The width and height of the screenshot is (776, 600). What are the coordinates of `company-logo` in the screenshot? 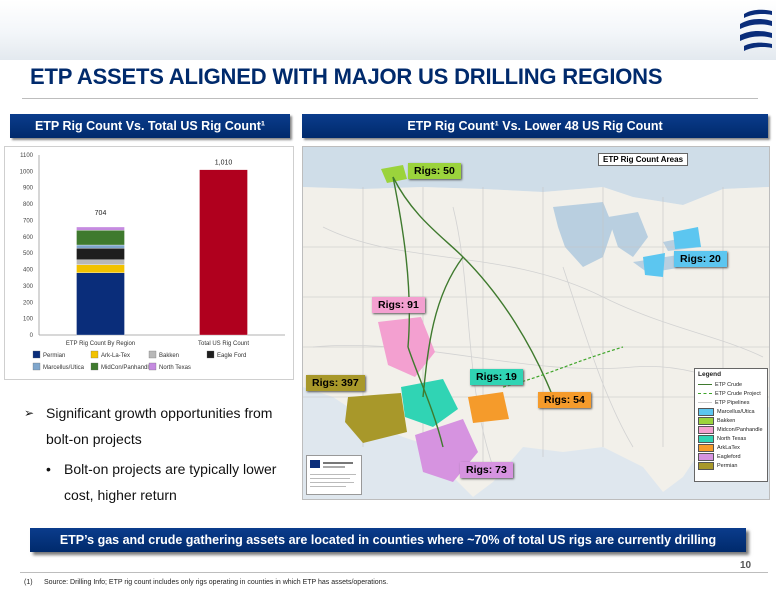 It's located at (756, 30).